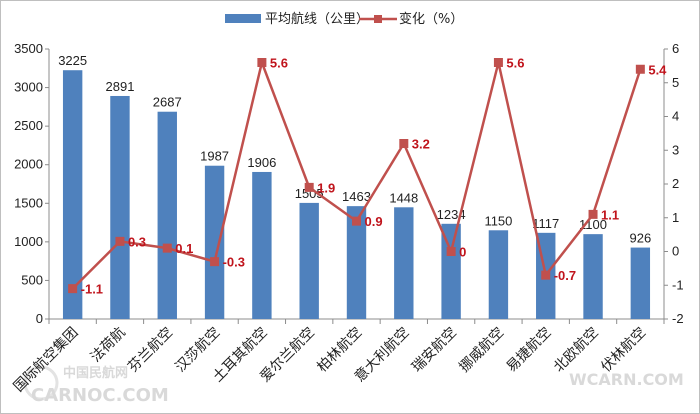  Describe the element at coordinates (28, 48) in the screenshot. I see `left-tick-label: 3500` at that location.